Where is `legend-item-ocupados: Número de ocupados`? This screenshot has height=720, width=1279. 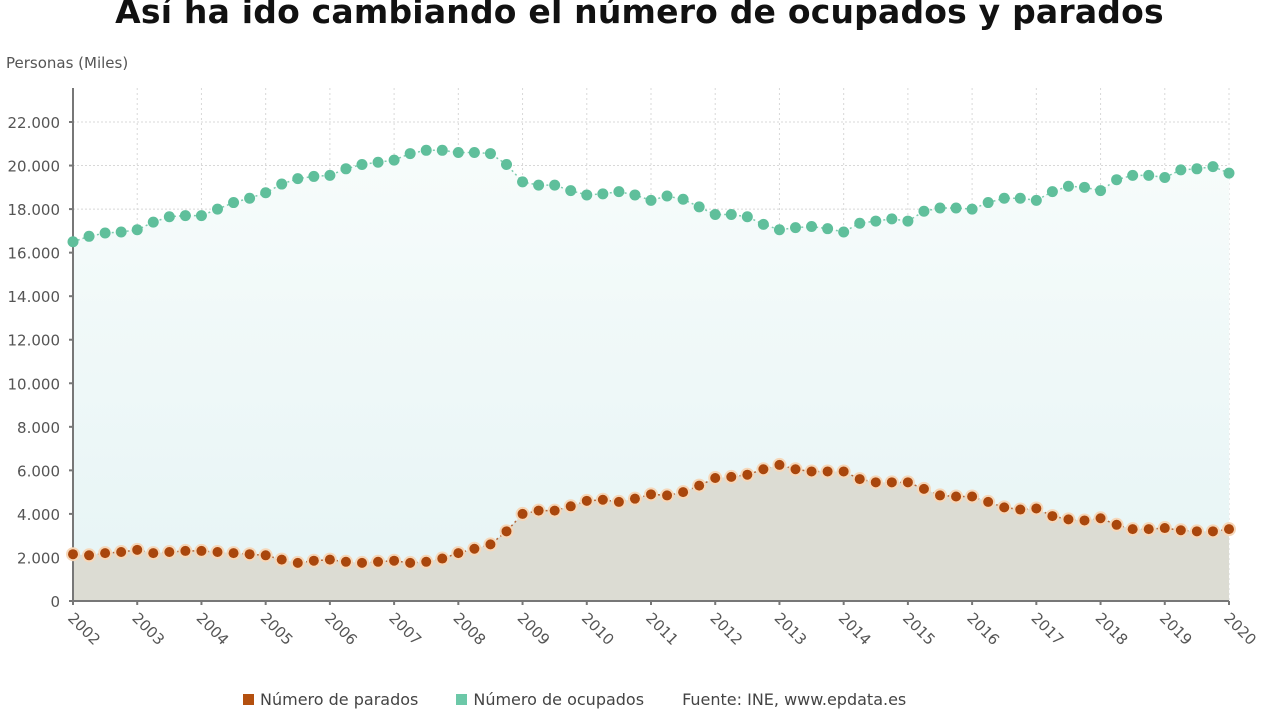
legend-item-ocupados: Número de ocupados is located at coordinates (550, 699).